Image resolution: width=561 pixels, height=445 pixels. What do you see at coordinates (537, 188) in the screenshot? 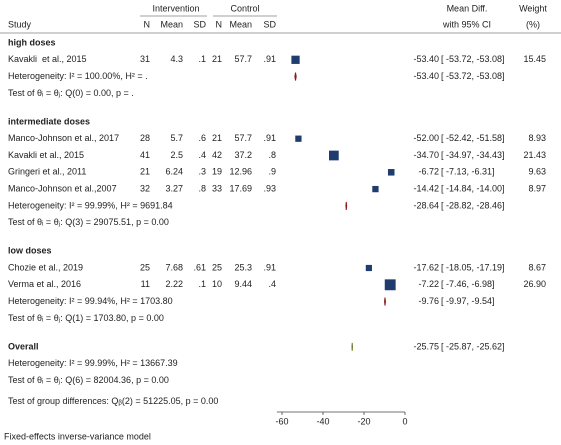
I see `weight-label: 8.97` at bounding box center [537, 188].